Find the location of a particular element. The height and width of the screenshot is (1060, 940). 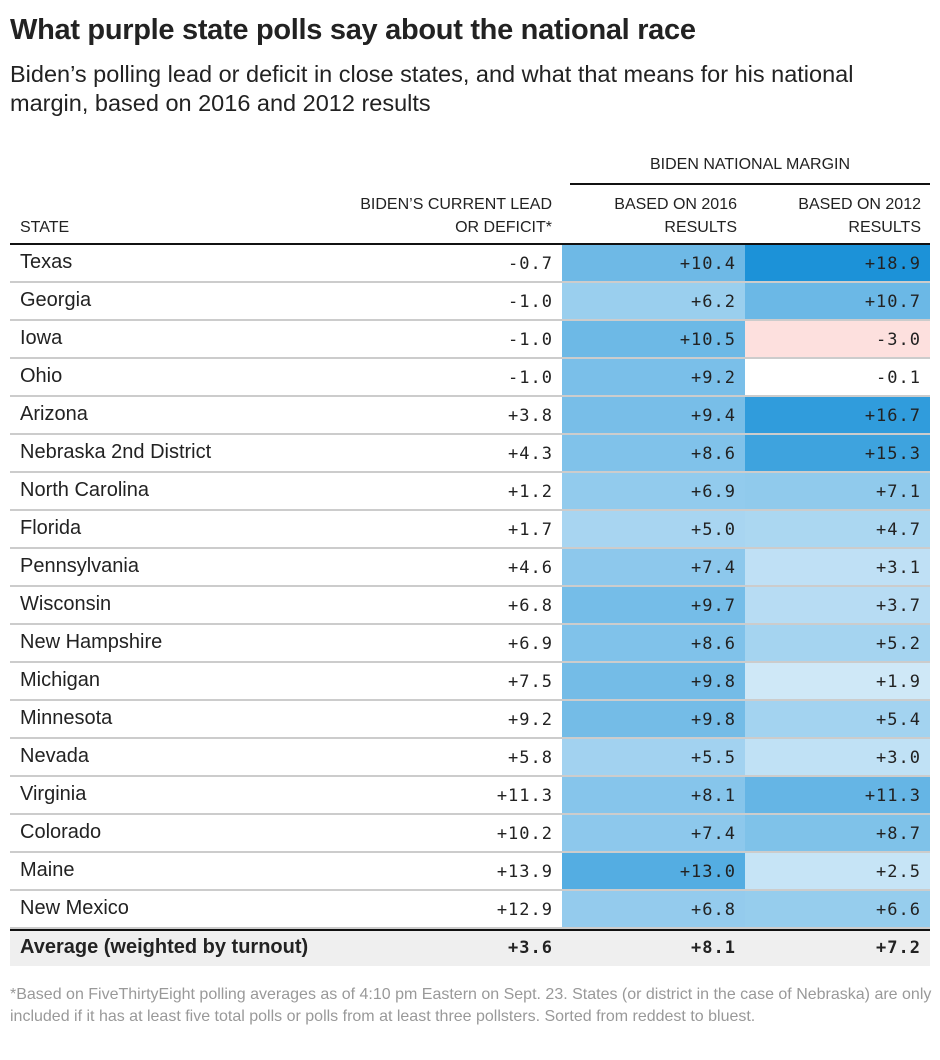

margin-2012: +2.5 is located at coordinates (837, 871).